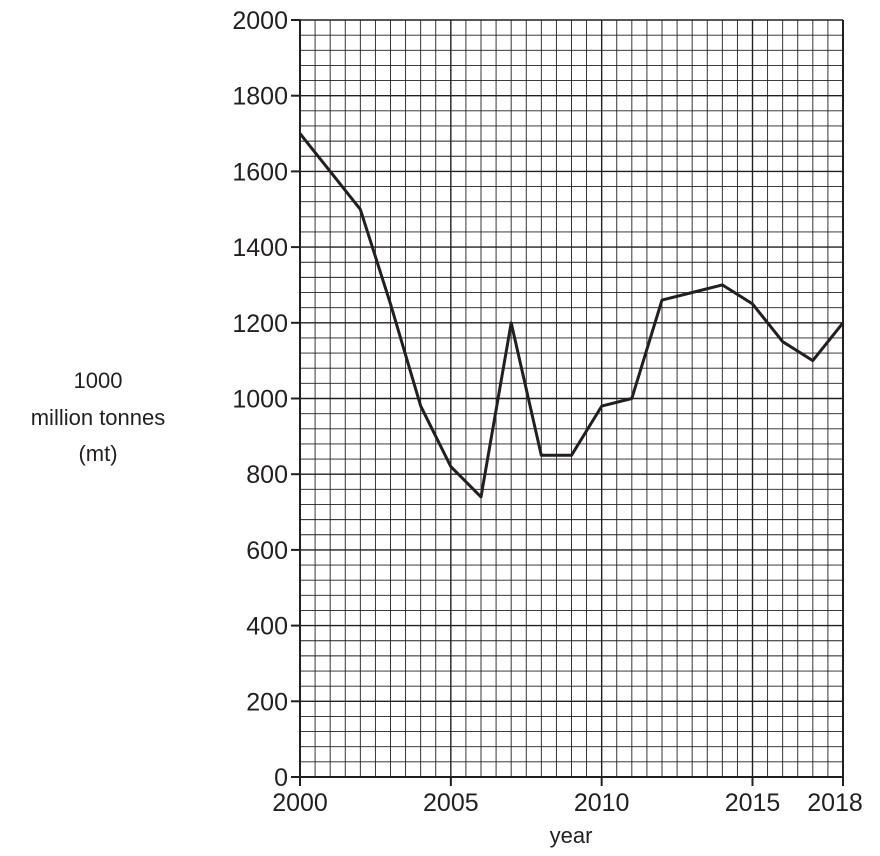 The width and height of the screenshot is (880, 856). Describe the element at coordinates (300, 803) in the screenshot. I see `x-tick-label: 2000` at that location.